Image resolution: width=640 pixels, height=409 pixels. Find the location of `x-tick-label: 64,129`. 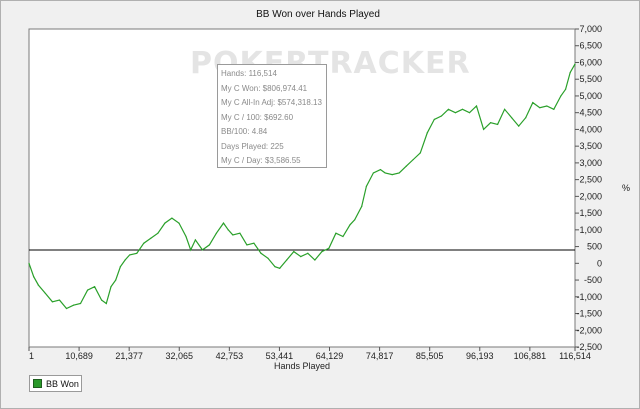

x-tick-label: 64,129 is located at coordinates (330, 356).